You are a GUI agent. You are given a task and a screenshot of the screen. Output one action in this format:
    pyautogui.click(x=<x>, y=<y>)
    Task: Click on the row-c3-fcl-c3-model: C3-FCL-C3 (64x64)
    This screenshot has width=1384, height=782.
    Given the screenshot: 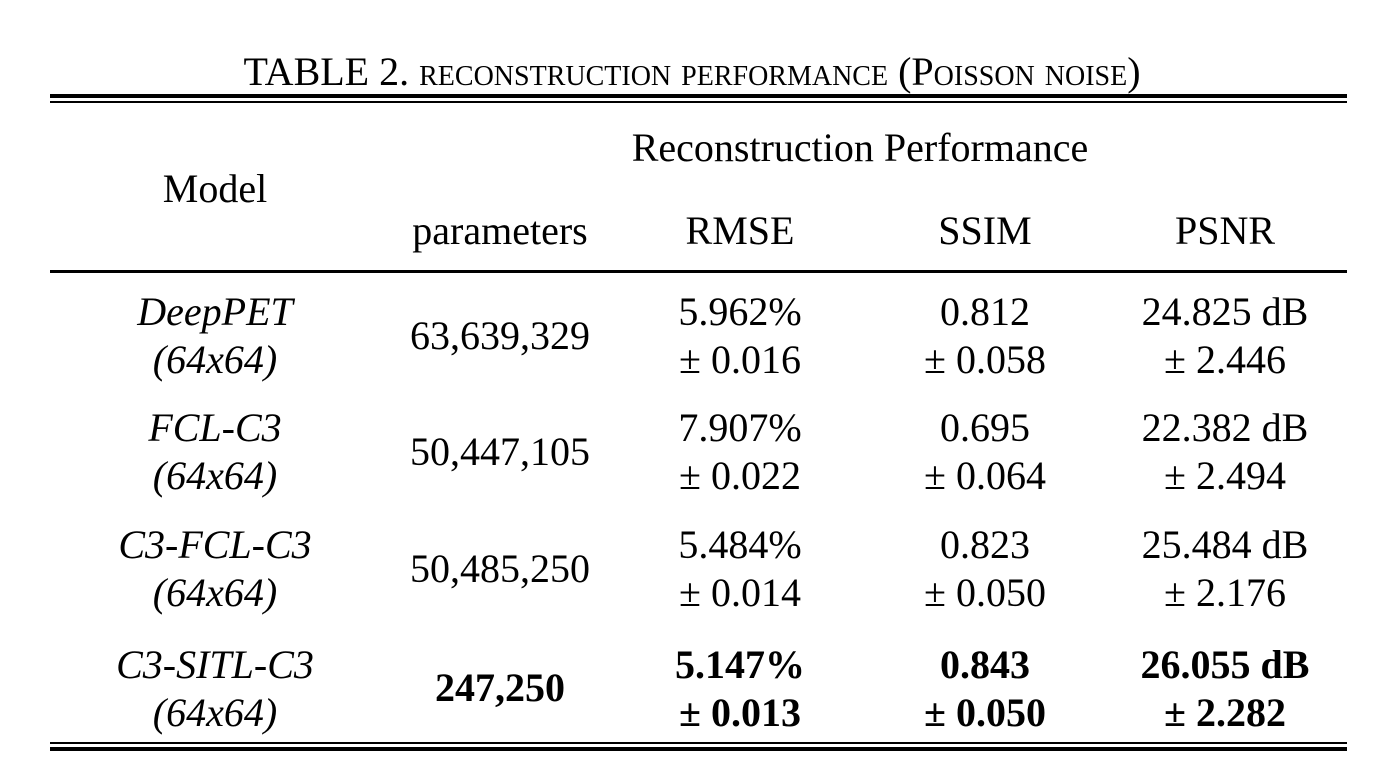 What is the action you would take?
    pyautogui.click(x=215, y=569)
    